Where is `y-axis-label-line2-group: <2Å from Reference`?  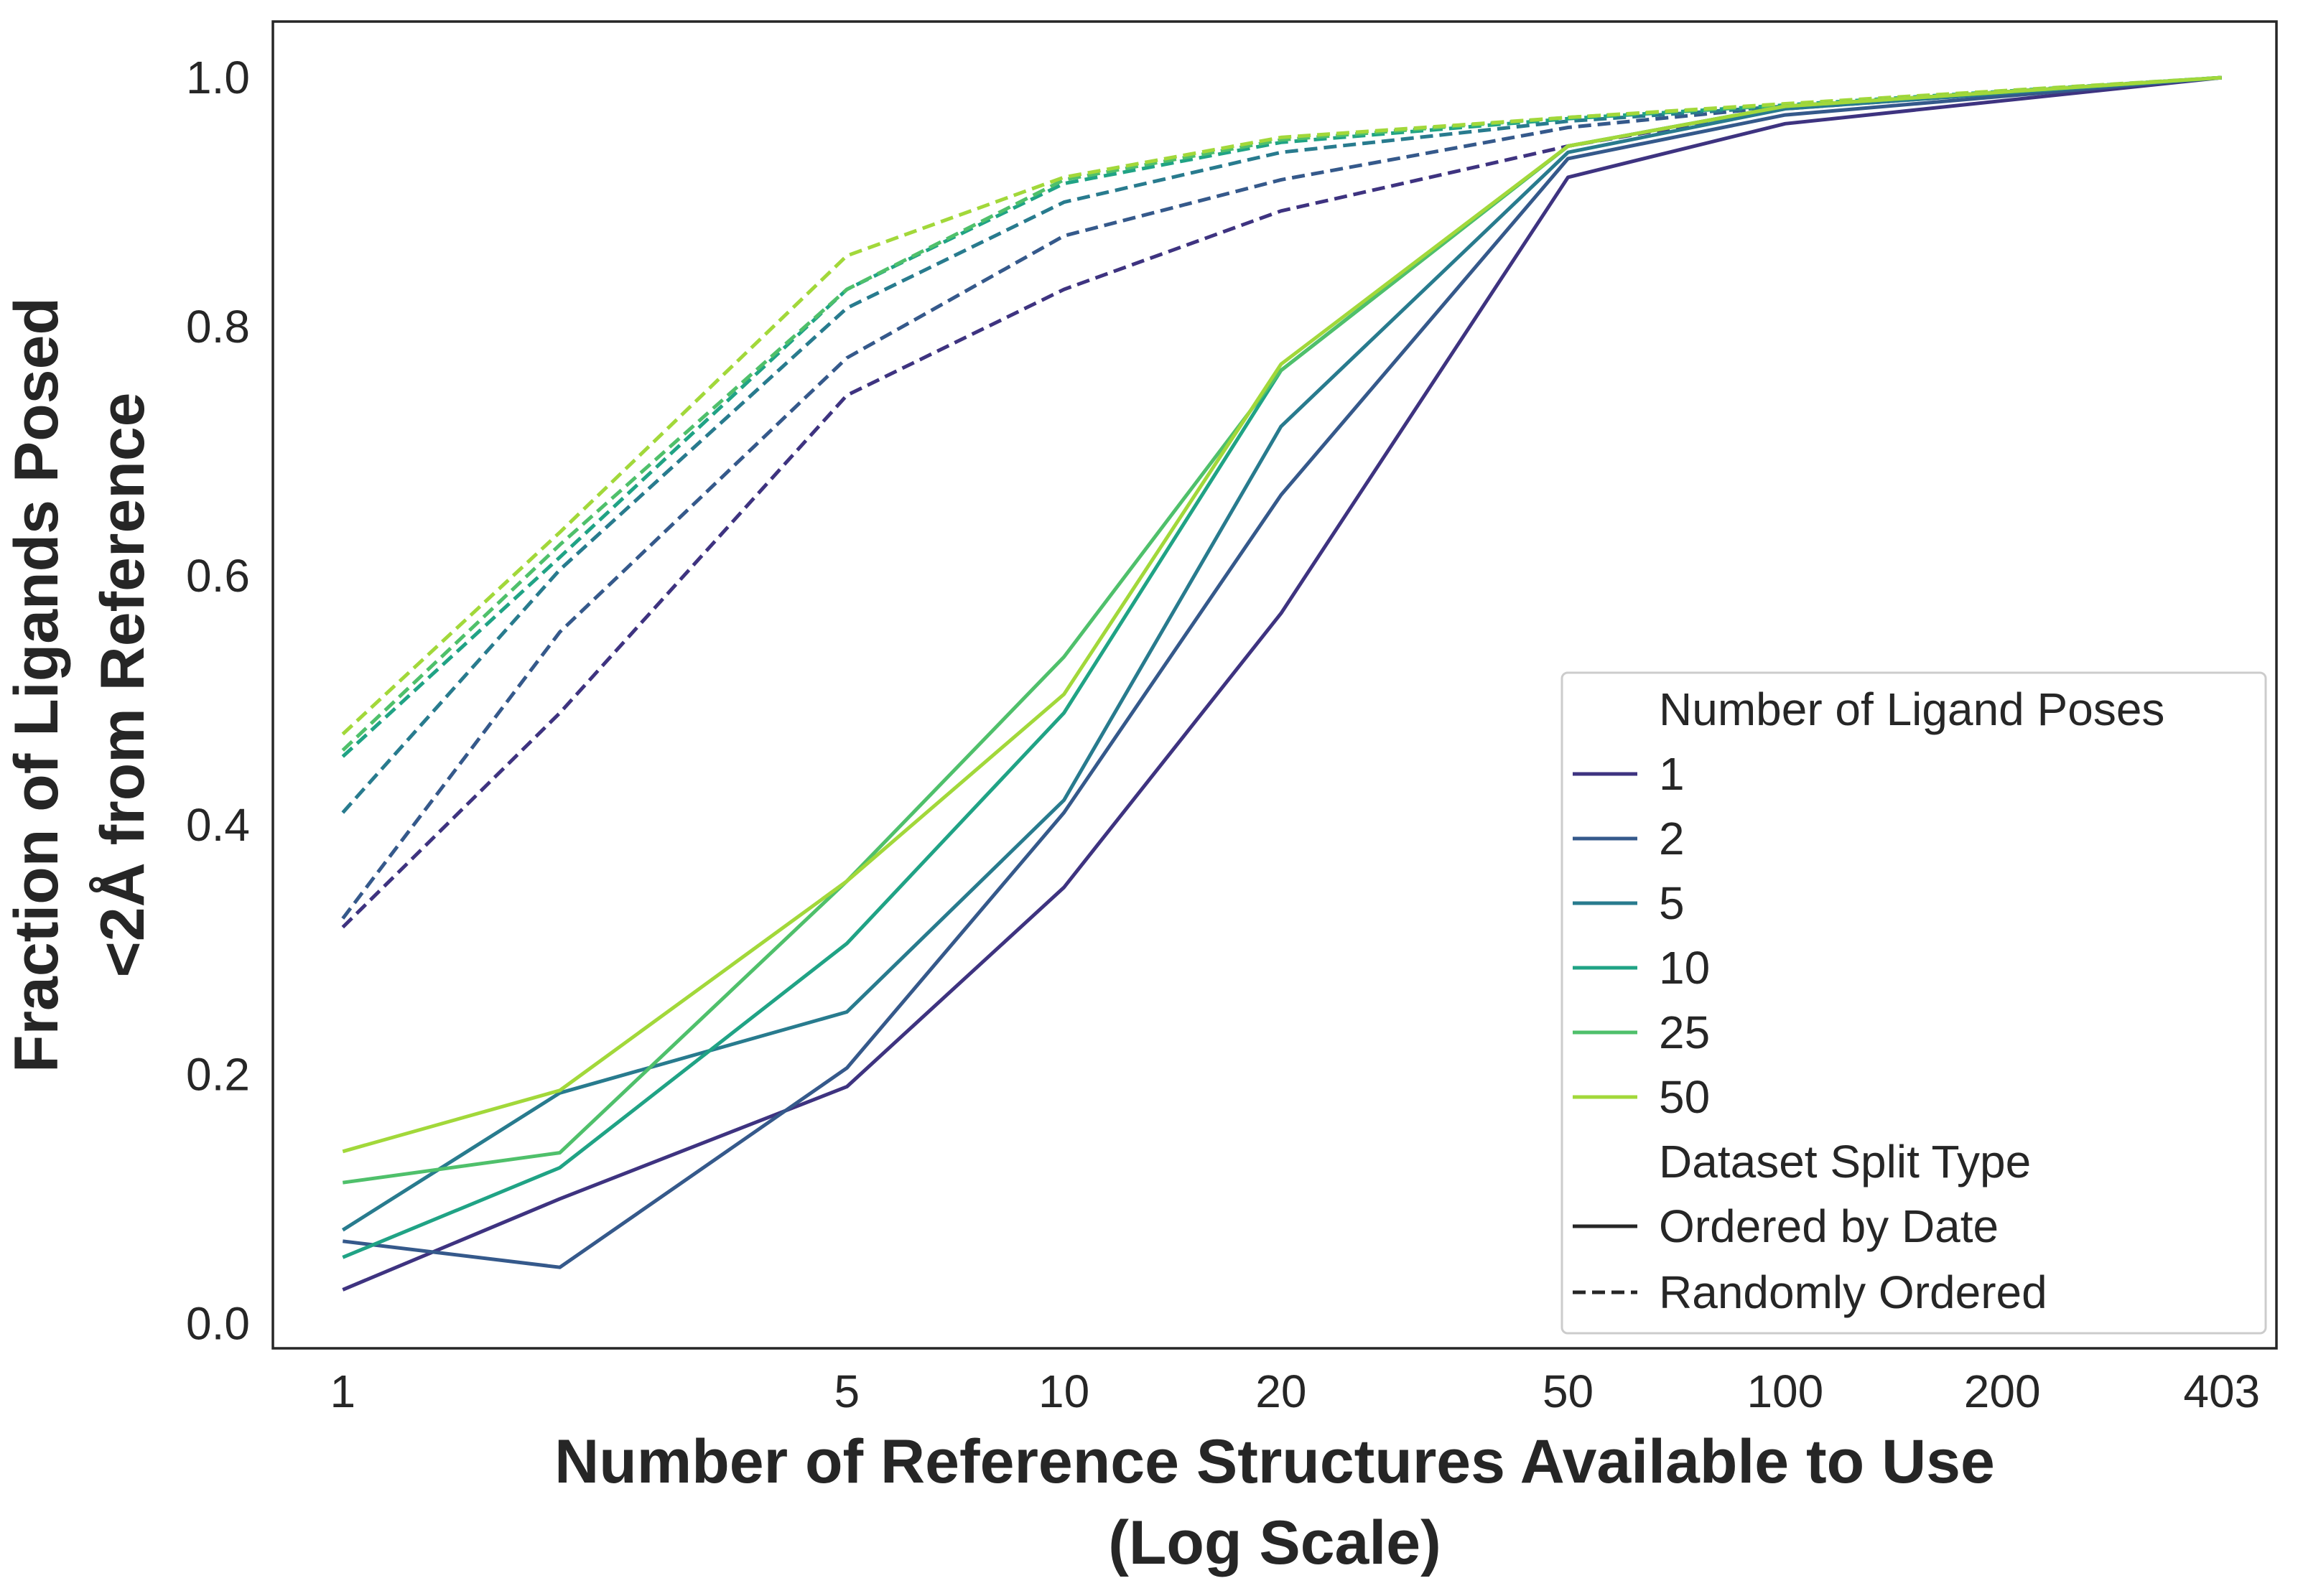 y-axis-label-line2-group: <2Å from Reference is located at coordinates (122, 685).